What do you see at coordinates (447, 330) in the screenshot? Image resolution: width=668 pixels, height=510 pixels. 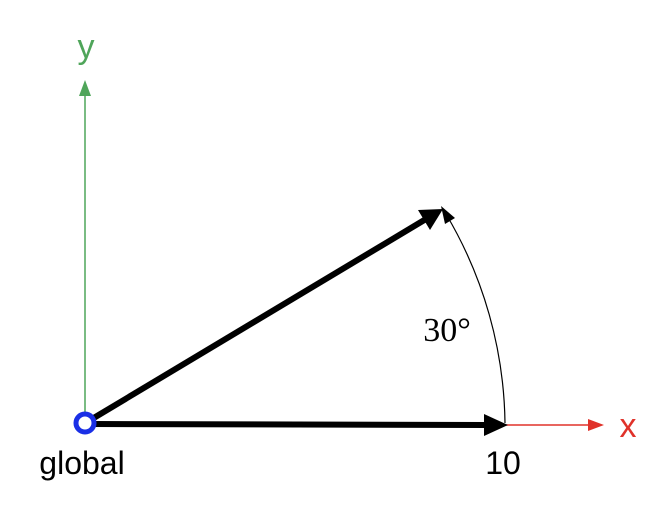 I see `angle-label: 30°` at bounding box center [447, 330].